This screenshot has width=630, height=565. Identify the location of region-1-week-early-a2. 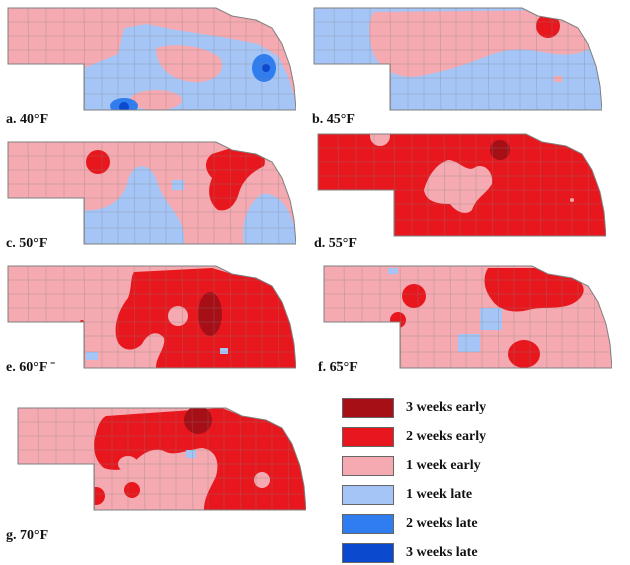
(156, 100).